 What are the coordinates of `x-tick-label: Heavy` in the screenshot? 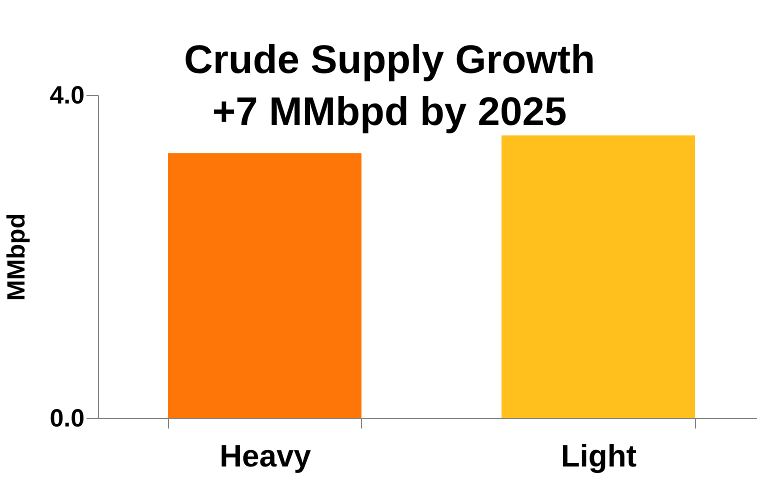 It's located at (266, 456).